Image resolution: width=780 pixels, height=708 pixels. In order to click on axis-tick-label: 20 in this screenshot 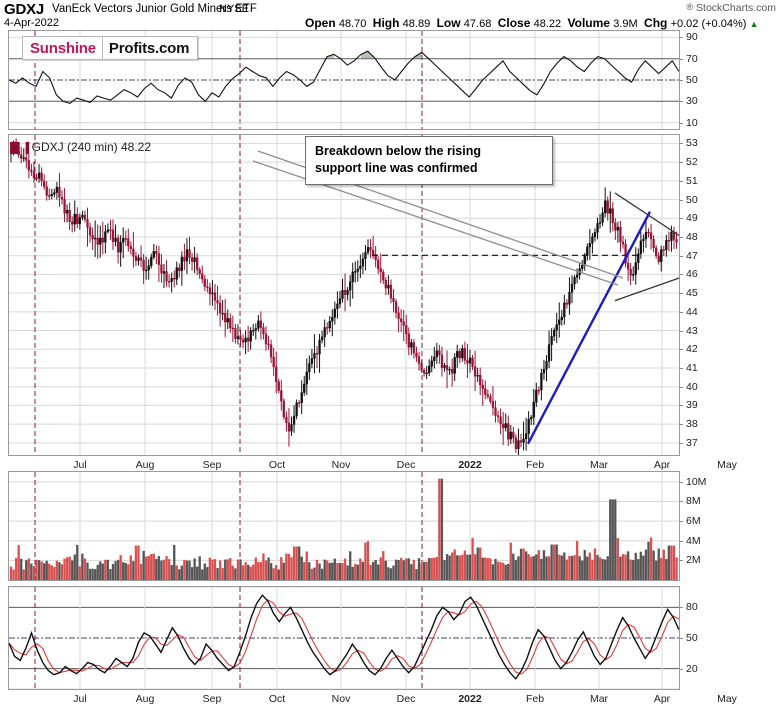, I will do `click(692, 668)`.